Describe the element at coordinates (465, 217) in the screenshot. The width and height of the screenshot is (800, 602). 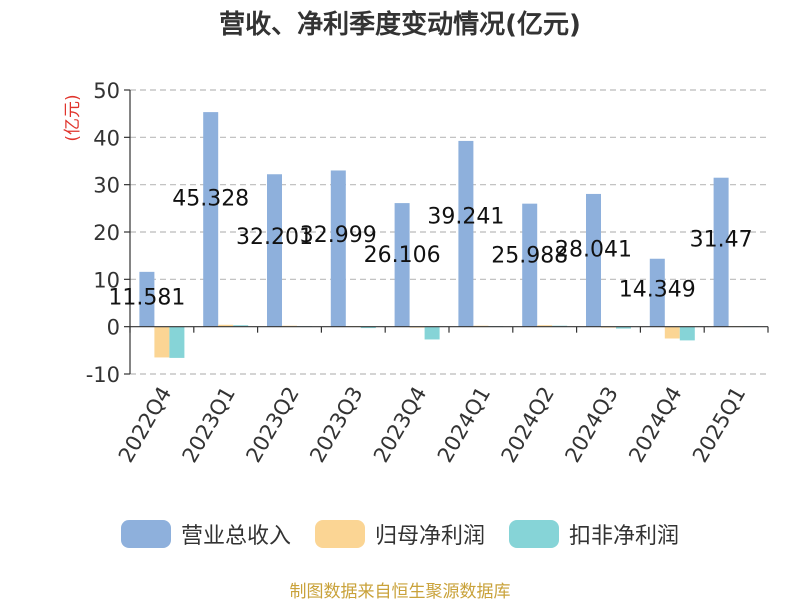
I see `data-label: 39.241` at that location.